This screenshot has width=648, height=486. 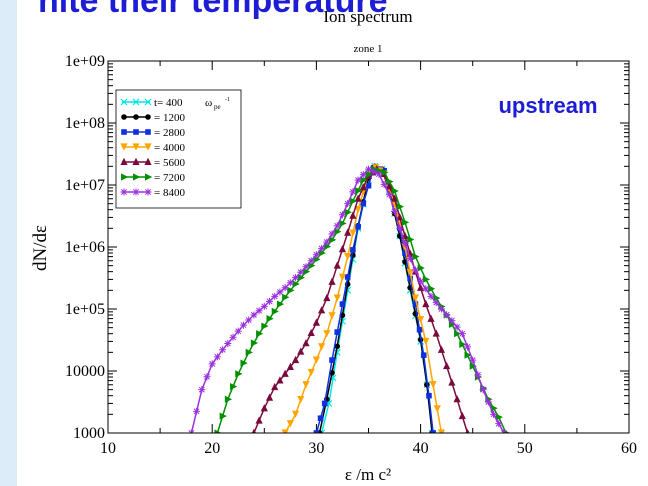 What do you see at coordinates (208, 103) in the screenshot?
I see `legend-unit-omega: ω` at bounding box center [208, 103].